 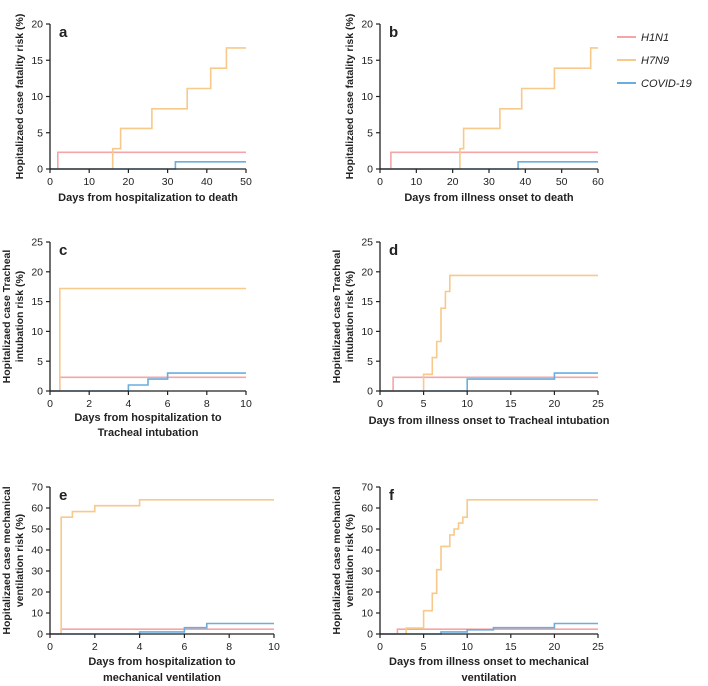 What do you see at coordinates (655, 38) in the screenshot?
I see `legend-label-h1n1: H1N1` at bounding box center [655, 38].